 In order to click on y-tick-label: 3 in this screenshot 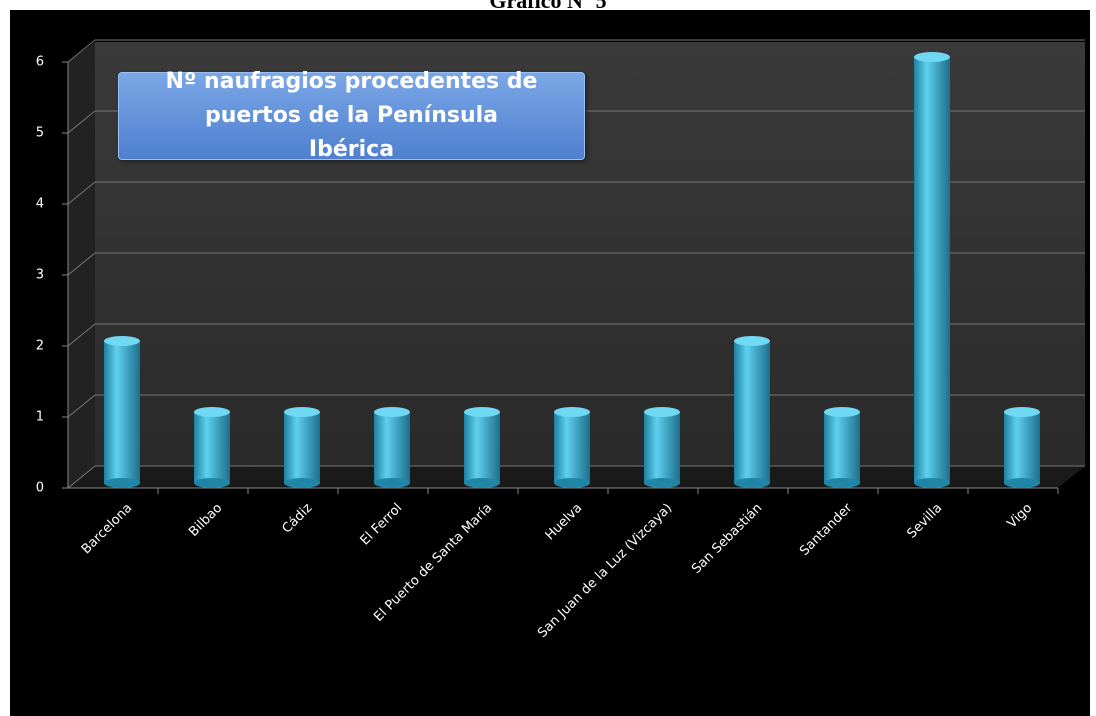, I will do `click(40, 275)`.